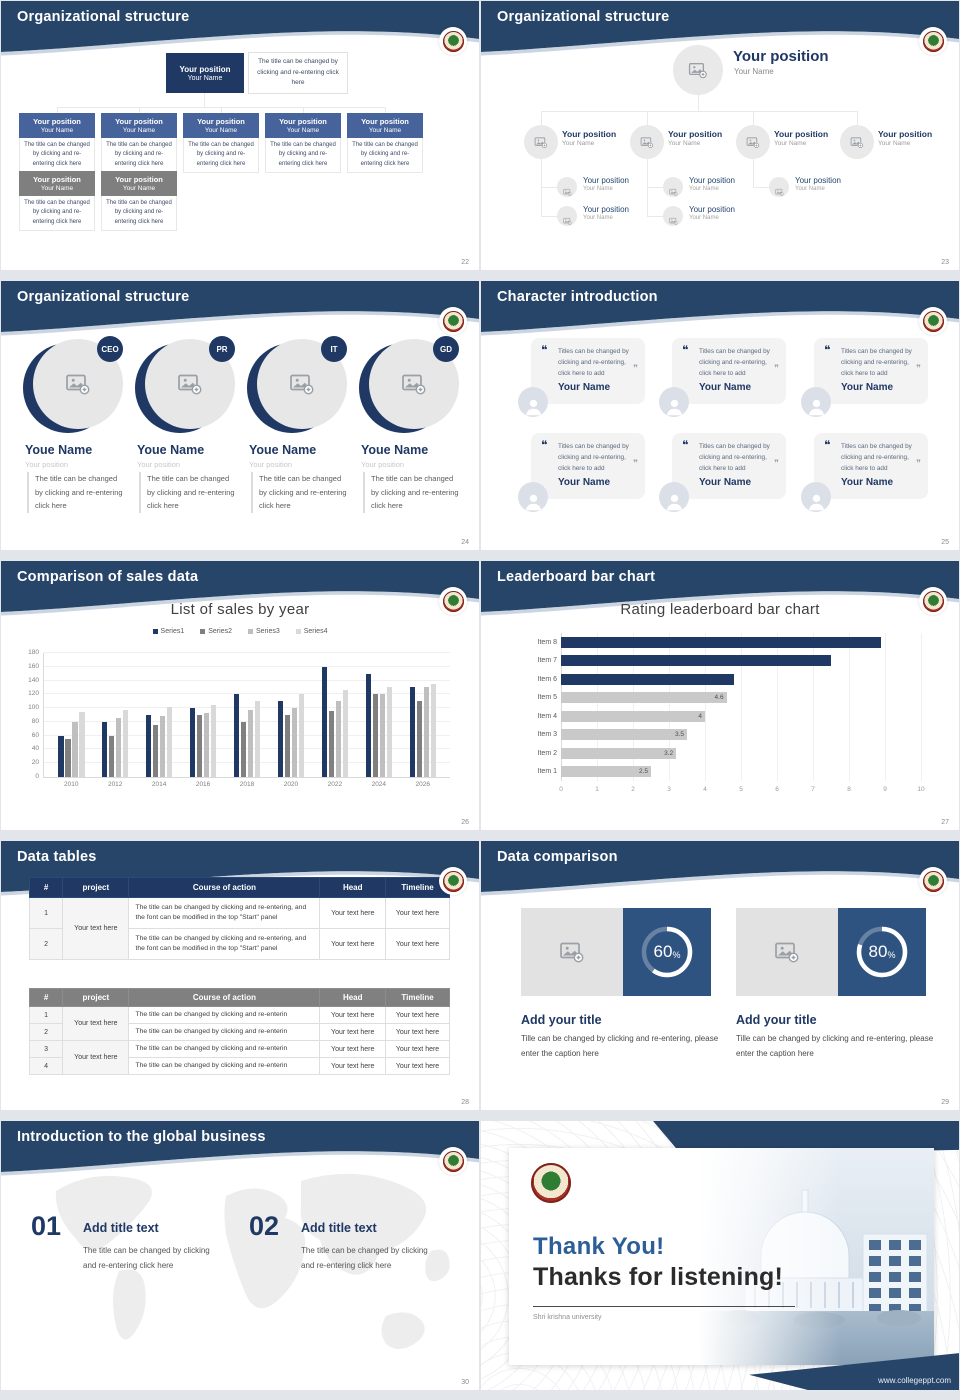  What do you see at coordinates (547, 698) in the screenshot?
I see `category-label: Item 5` at bounding box center [547, 698].